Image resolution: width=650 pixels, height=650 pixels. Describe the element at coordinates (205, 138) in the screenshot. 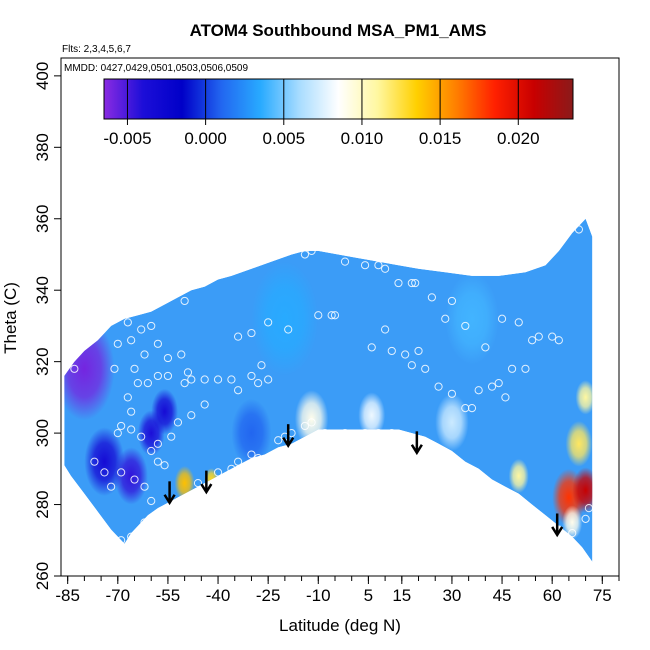

I see `colorbar-tick-label: 0.000` at that location.